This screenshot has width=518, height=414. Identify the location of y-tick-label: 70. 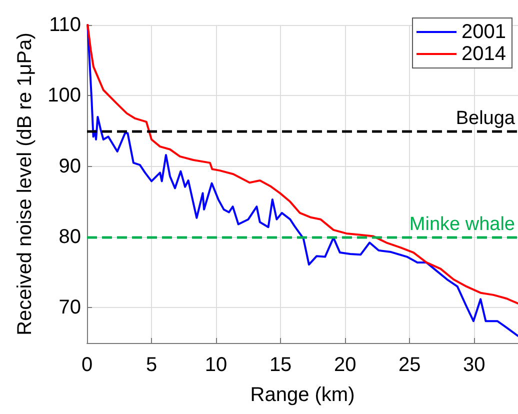
(69, 307).